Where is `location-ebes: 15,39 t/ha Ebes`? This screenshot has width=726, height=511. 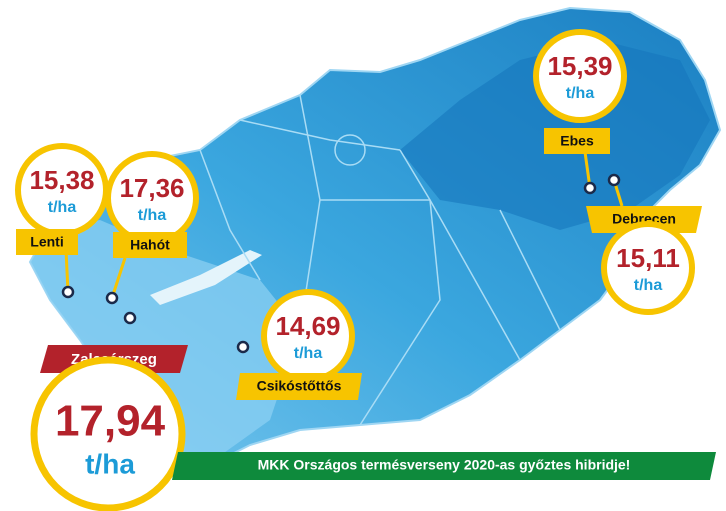 location-ebes: 15,39 t/ha Ebes is located at coordinates (580, 112).